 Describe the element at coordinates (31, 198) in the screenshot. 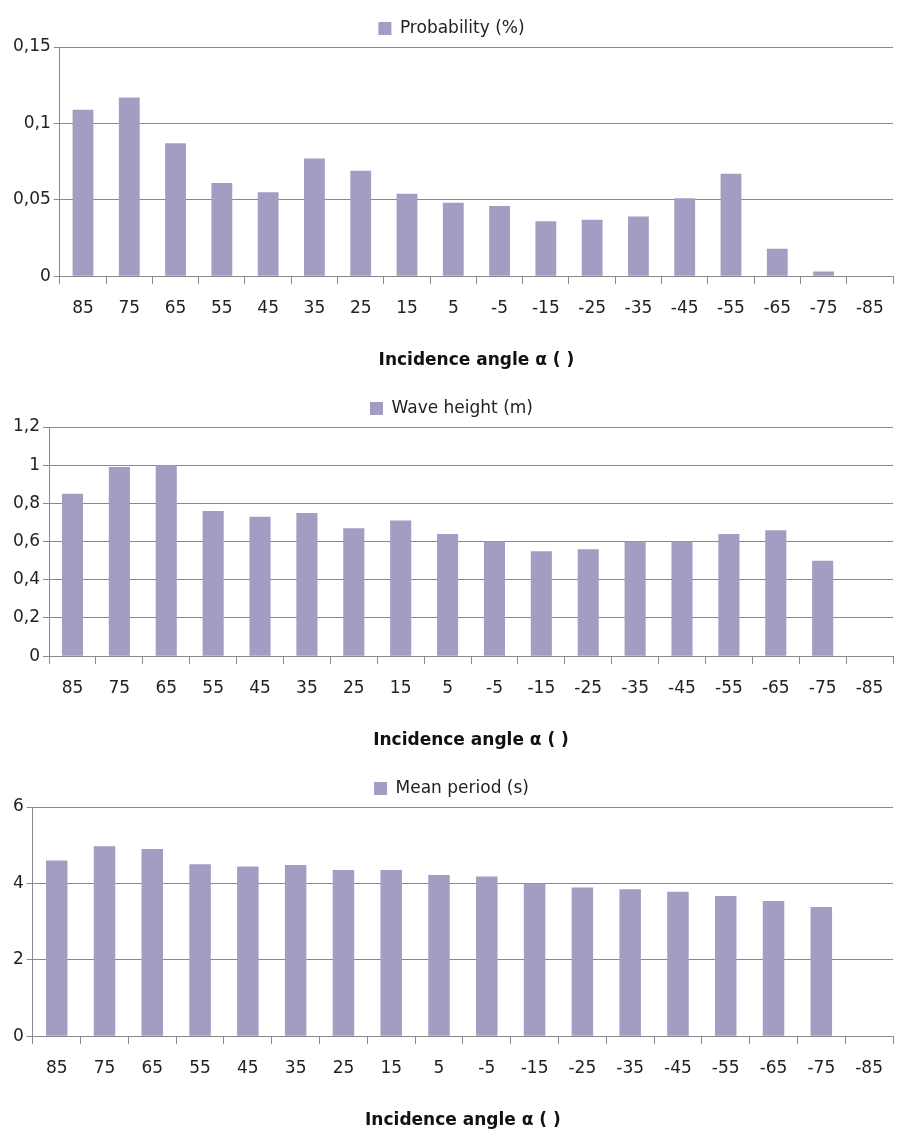

I see `y-tick-label: 0,05` at that location.